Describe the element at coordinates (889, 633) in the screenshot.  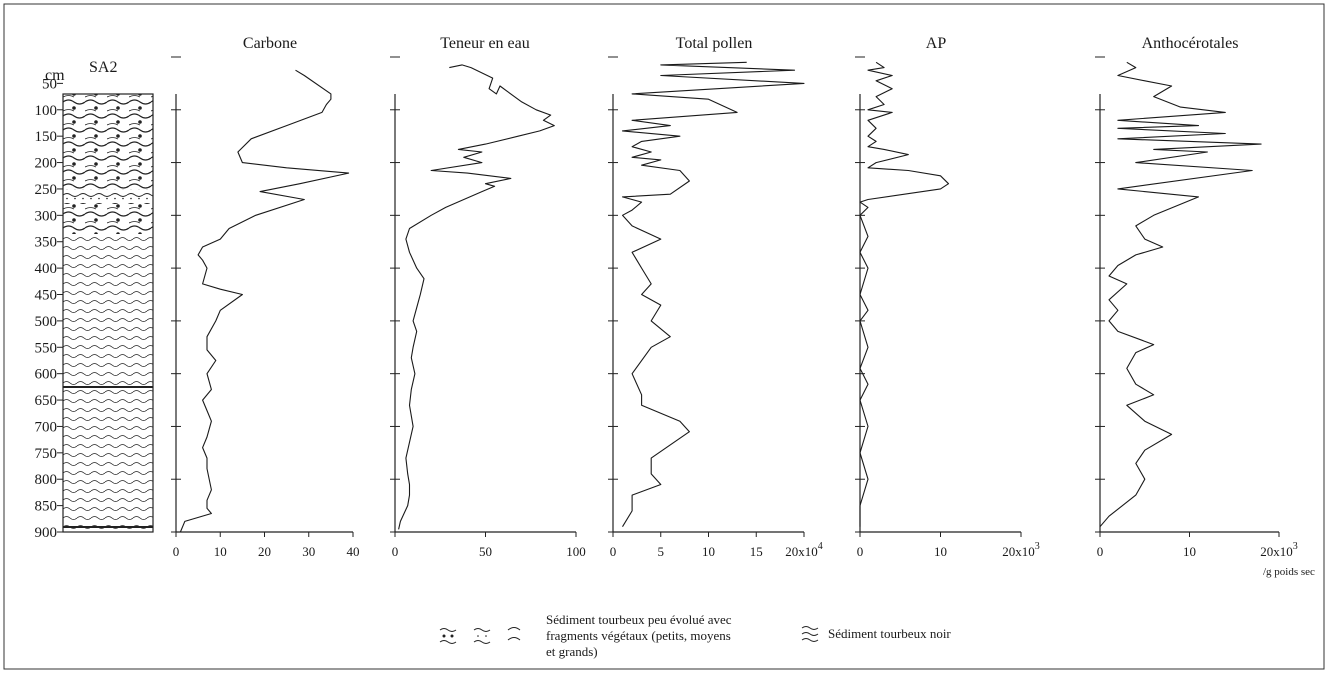
I see `legend-item2: Sédiment tourbeux noir` at that location.